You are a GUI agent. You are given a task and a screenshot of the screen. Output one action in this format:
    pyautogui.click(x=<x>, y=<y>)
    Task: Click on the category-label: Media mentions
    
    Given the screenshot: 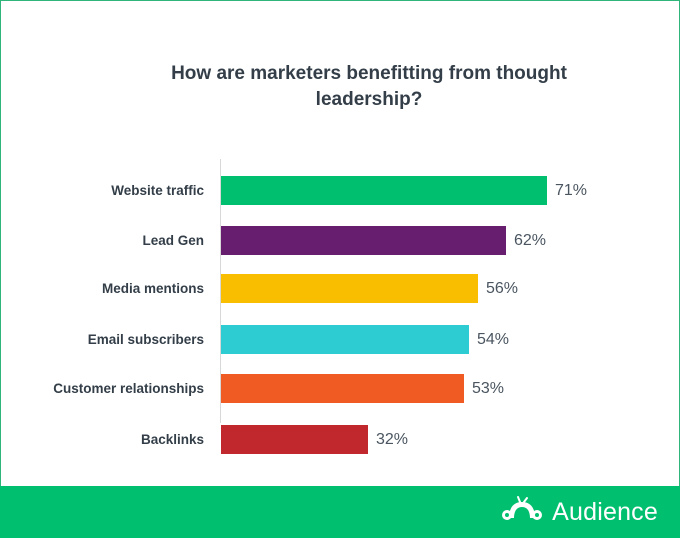 What is the action you would take?
    pyautogui.click(x=152, y=288)
    